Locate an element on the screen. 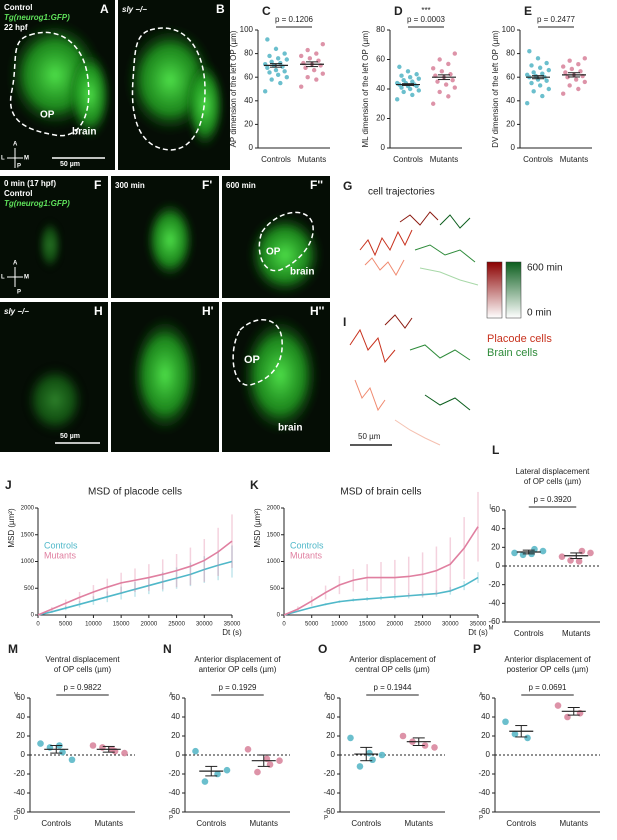 This screenshot has height=840, width=617. panel-letter: D is located at coordinates (398, 11).